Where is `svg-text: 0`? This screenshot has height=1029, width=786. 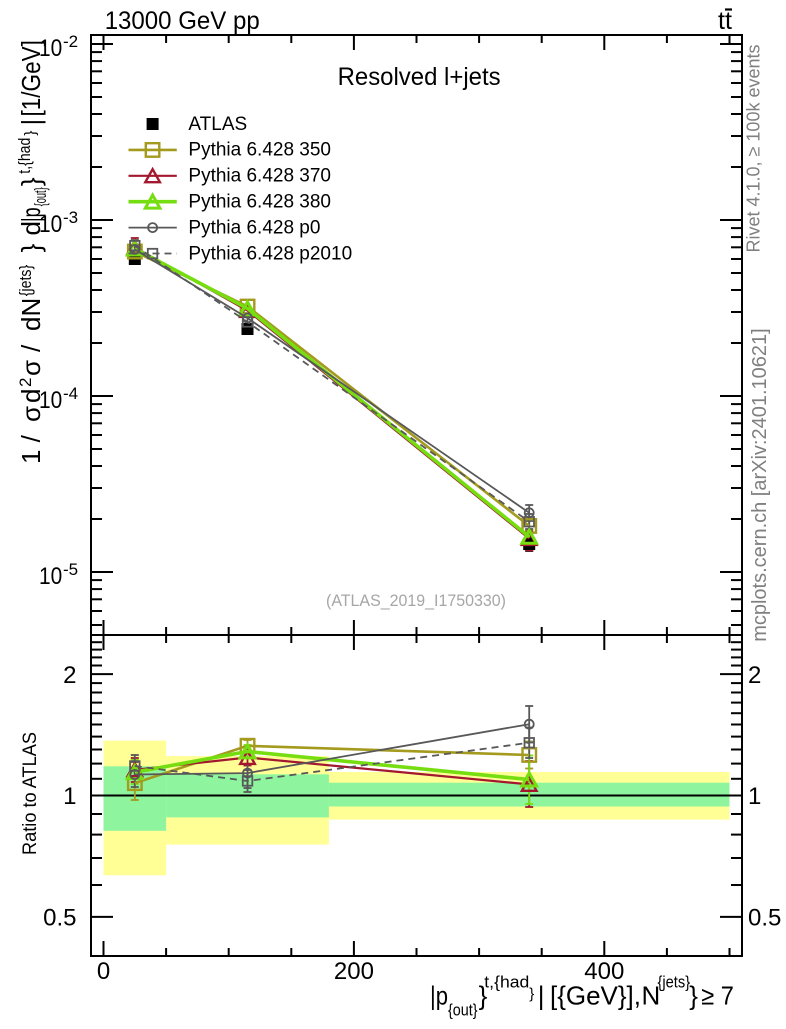
svg-text: 0 is located at coordinates (103, 971).